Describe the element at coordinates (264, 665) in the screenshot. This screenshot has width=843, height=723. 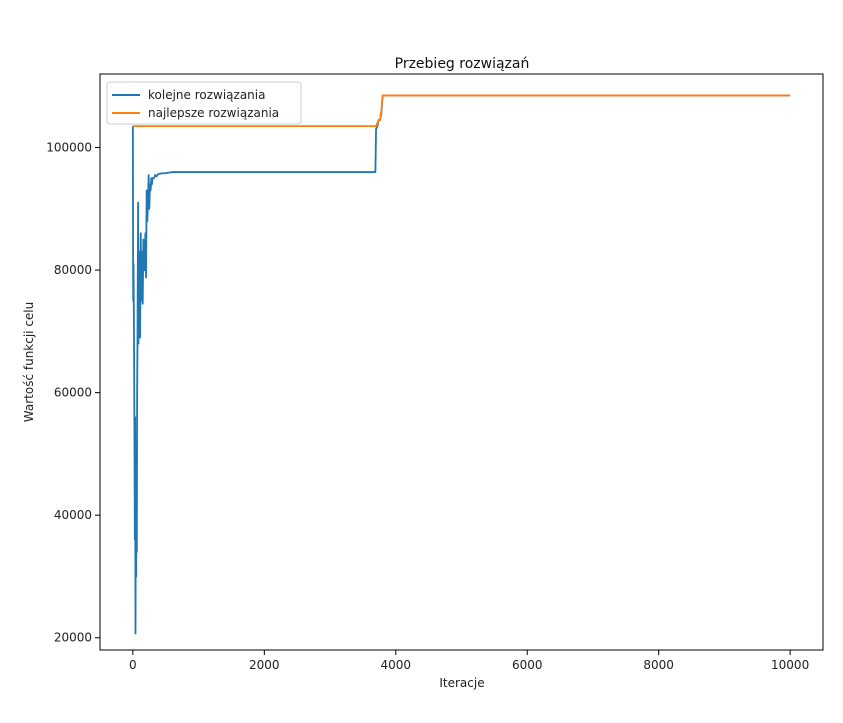
I see `x-tick-label: 2000` at that location.